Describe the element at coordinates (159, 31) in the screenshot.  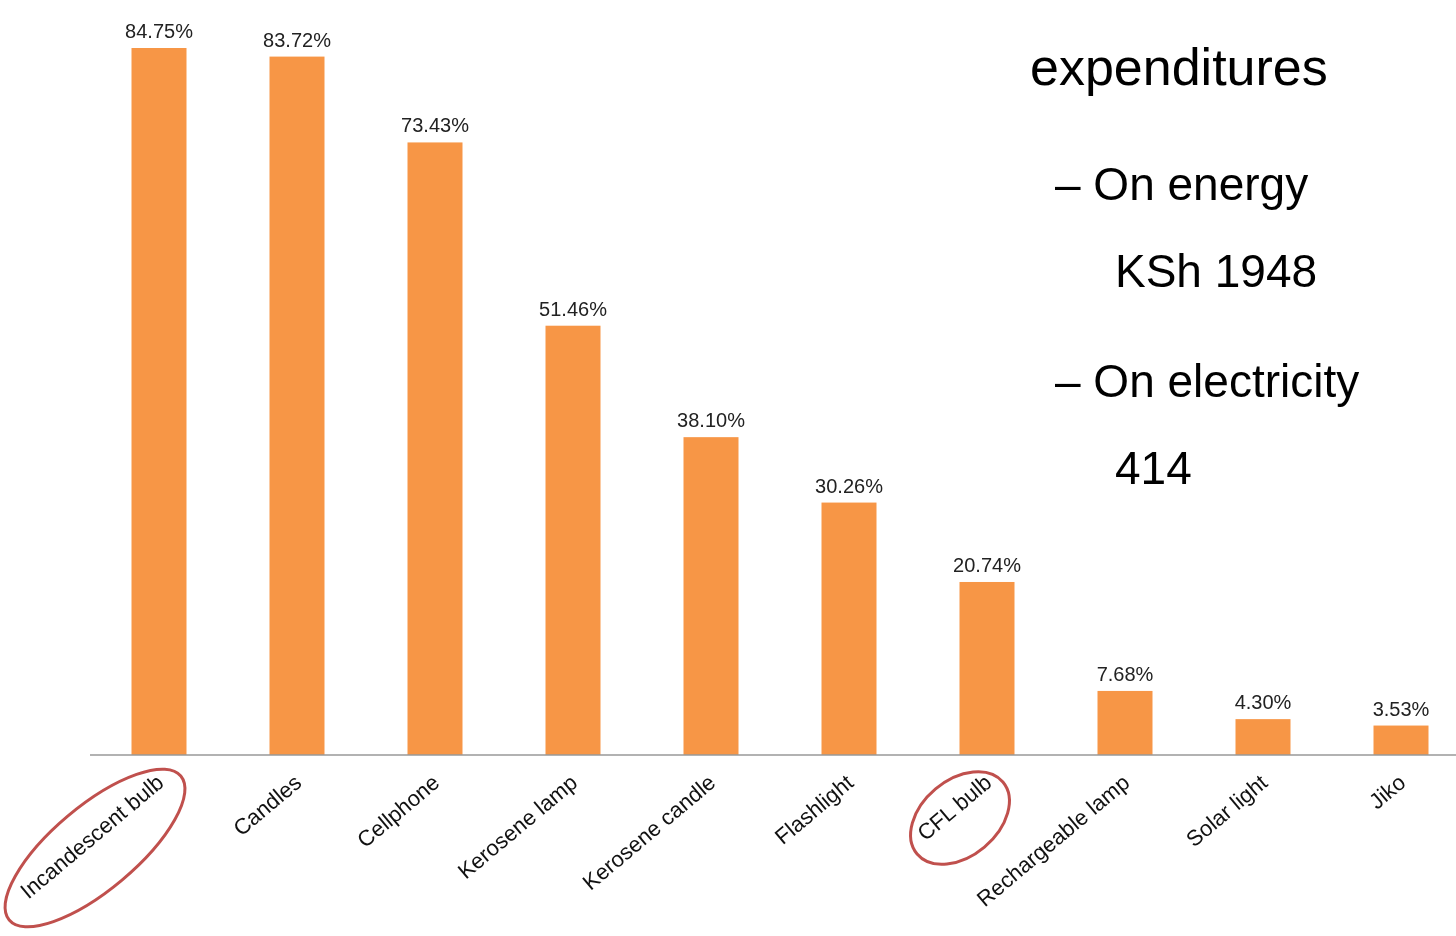
I see `data-label: 84.75%` at that location.